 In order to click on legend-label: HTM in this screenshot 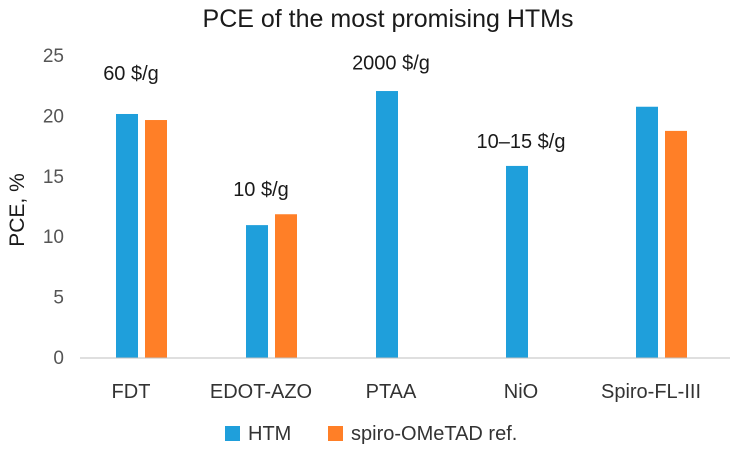, I will do `click(269, 434)`.